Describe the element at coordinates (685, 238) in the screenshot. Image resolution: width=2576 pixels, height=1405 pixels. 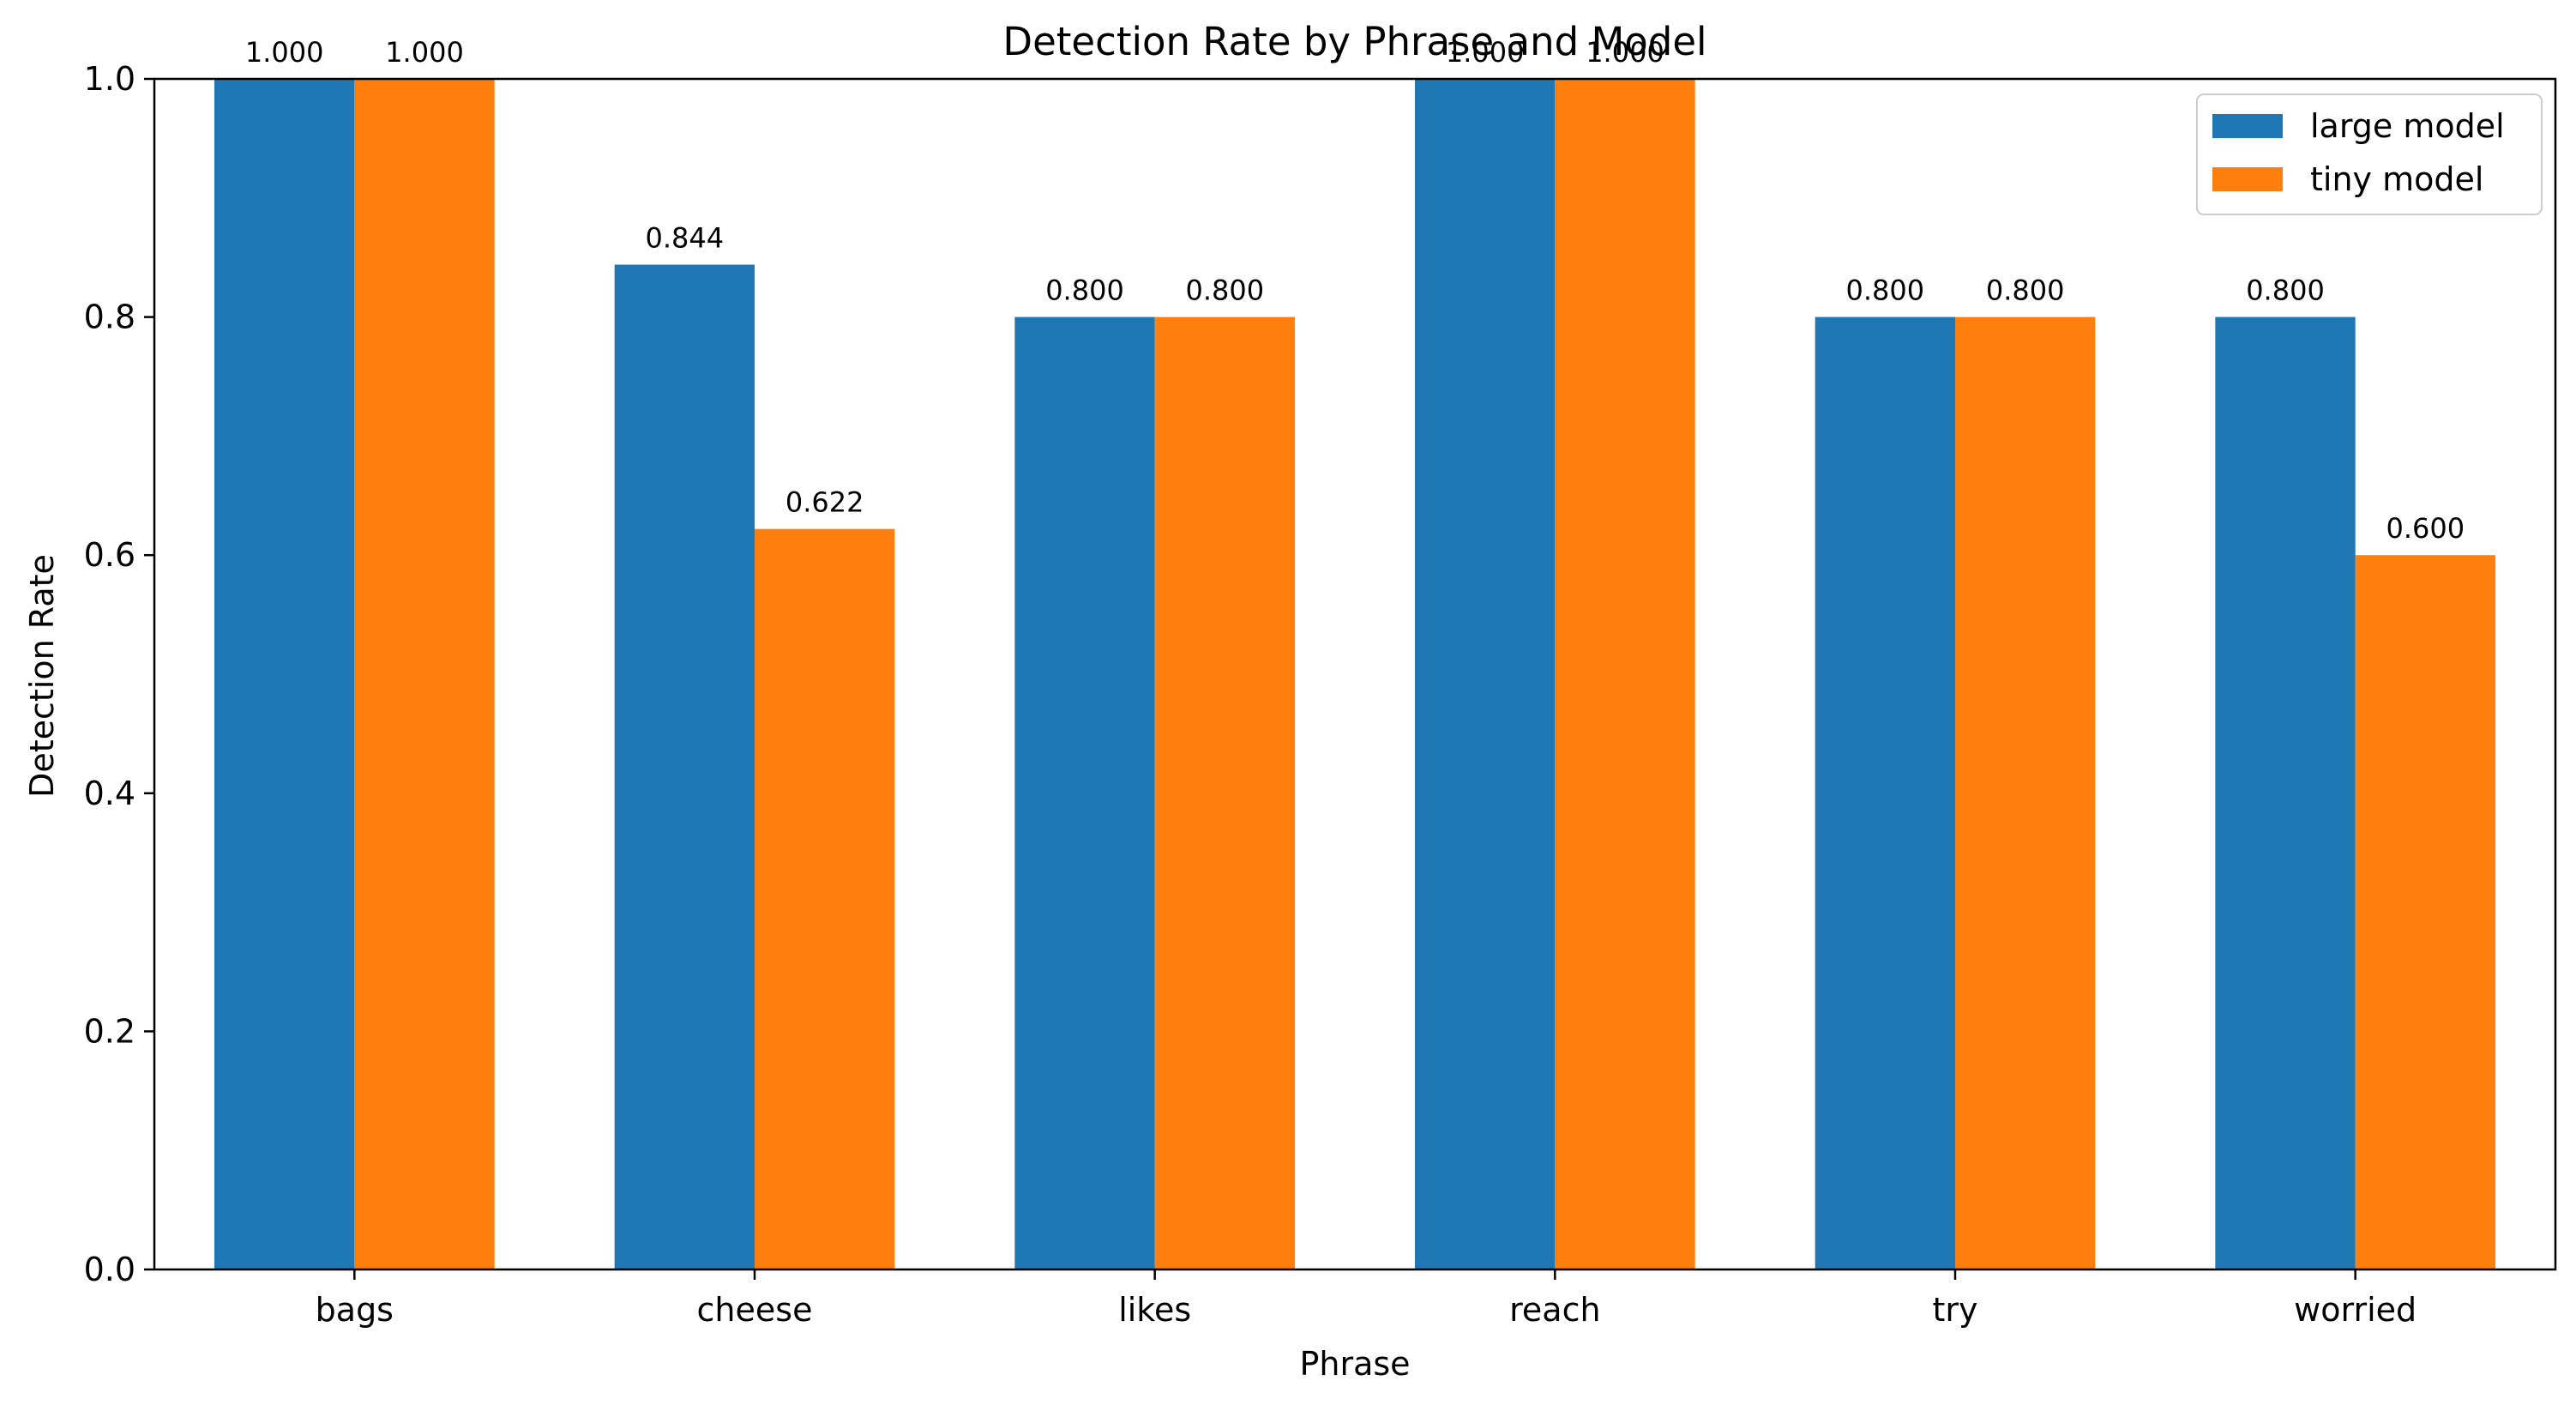
I see `value-label: 0.844` at that location.